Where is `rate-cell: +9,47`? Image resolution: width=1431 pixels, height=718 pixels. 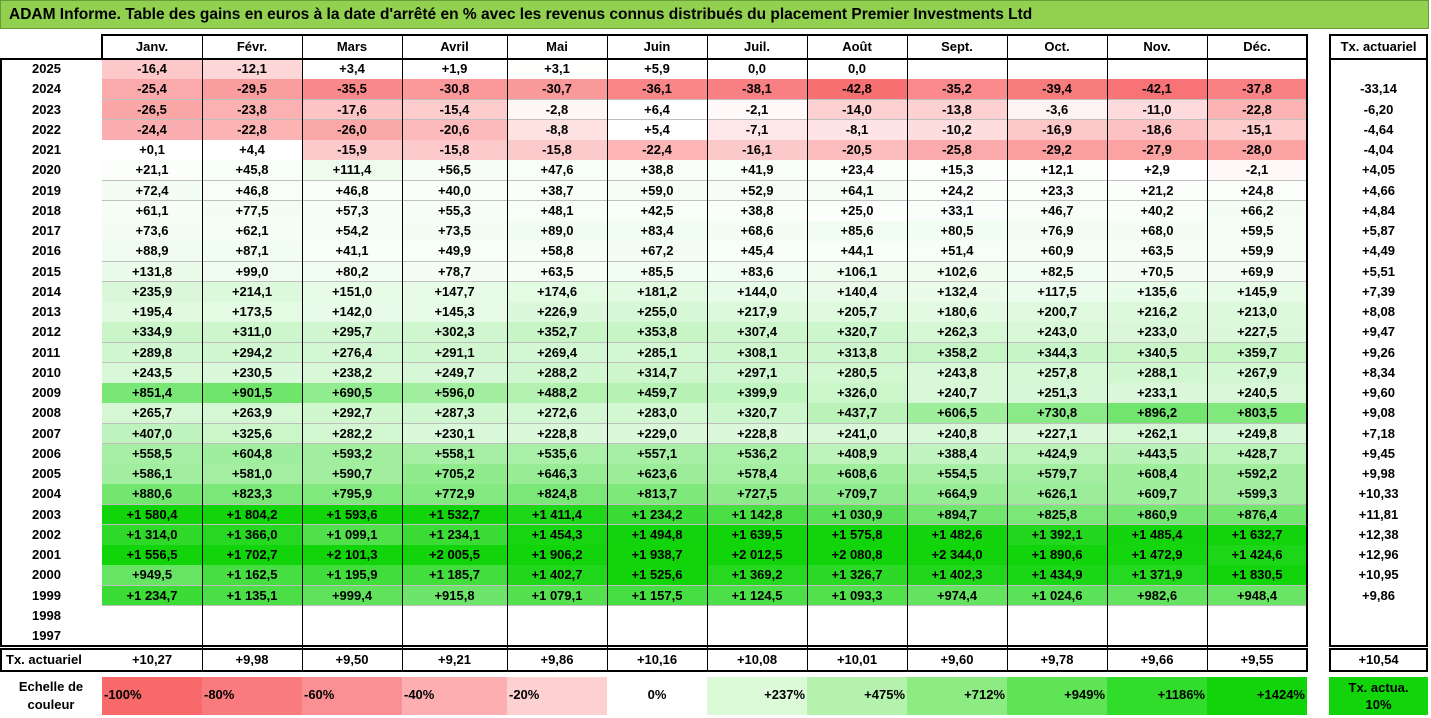
rate-cell: +9,47 is located at coordinates (1378, 332).